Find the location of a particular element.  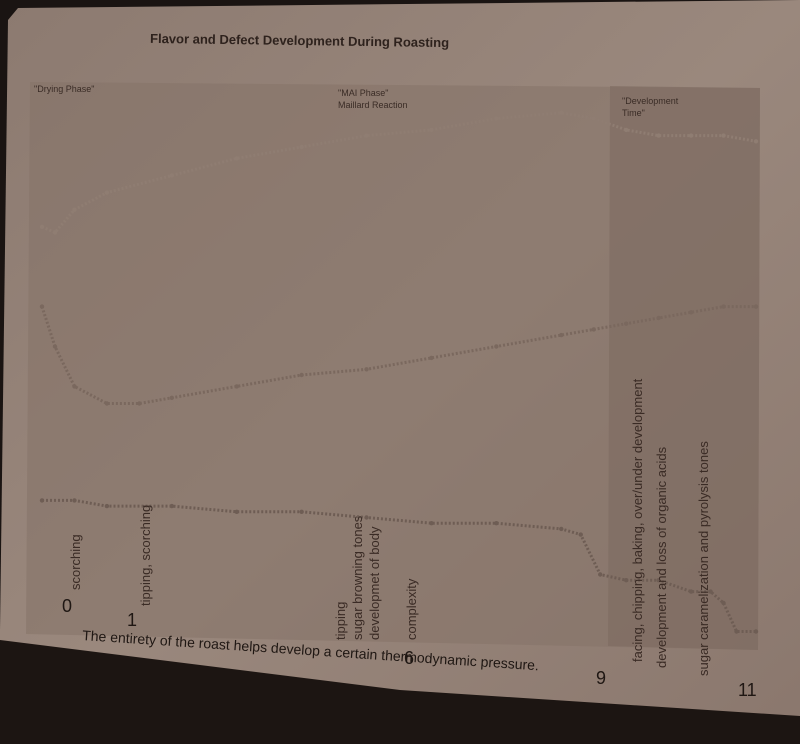

bottom-shadow is located at coordinates (400, 692).